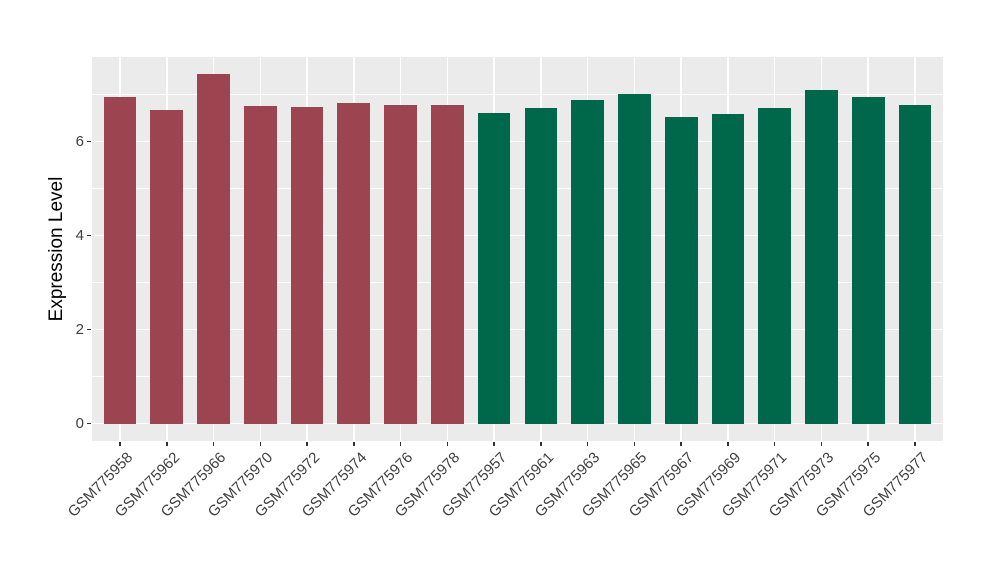  What do you see at coordinates (307, 444) in the screenshot?
I see `x-tick-mark-GSM775972` at bounding box center [307, 444].